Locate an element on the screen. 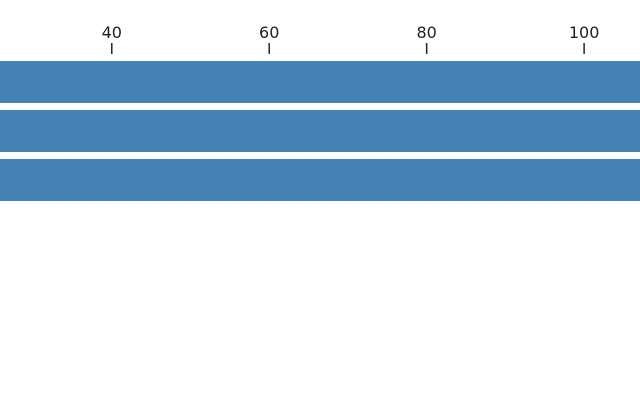 Image resolution: width=640 pixels, height=400 pixels. x-tick-label: 40 is located at coordinates (112, 32).